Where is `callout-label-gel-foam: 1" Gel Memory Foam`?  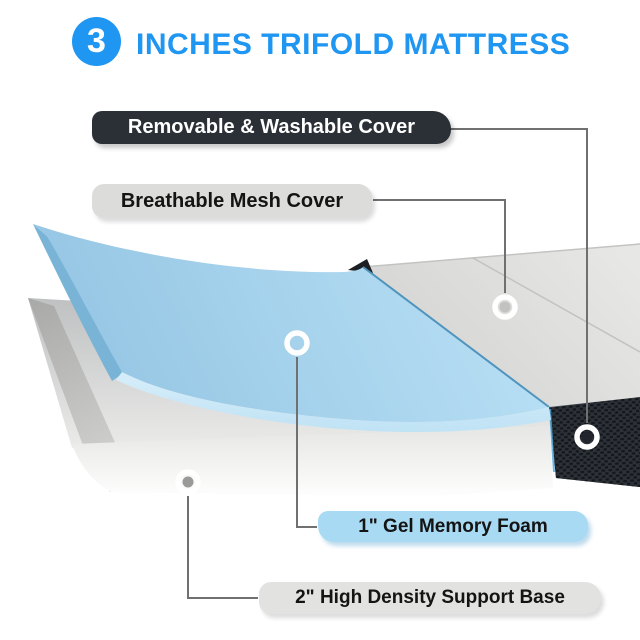
callout-label-gel-foam: 1" Gel Memory Foam is located at coordinates (453, 526).